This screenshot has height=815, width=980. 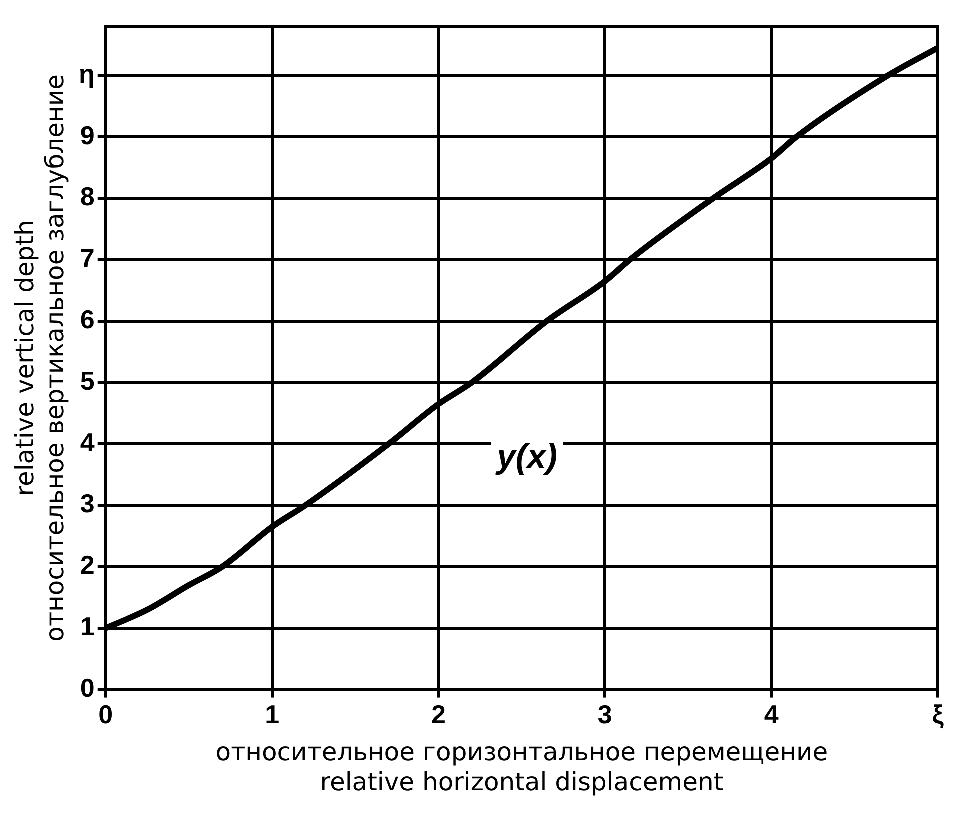 I want to click on x-tick-label: 4, so click(x=772, y=715).